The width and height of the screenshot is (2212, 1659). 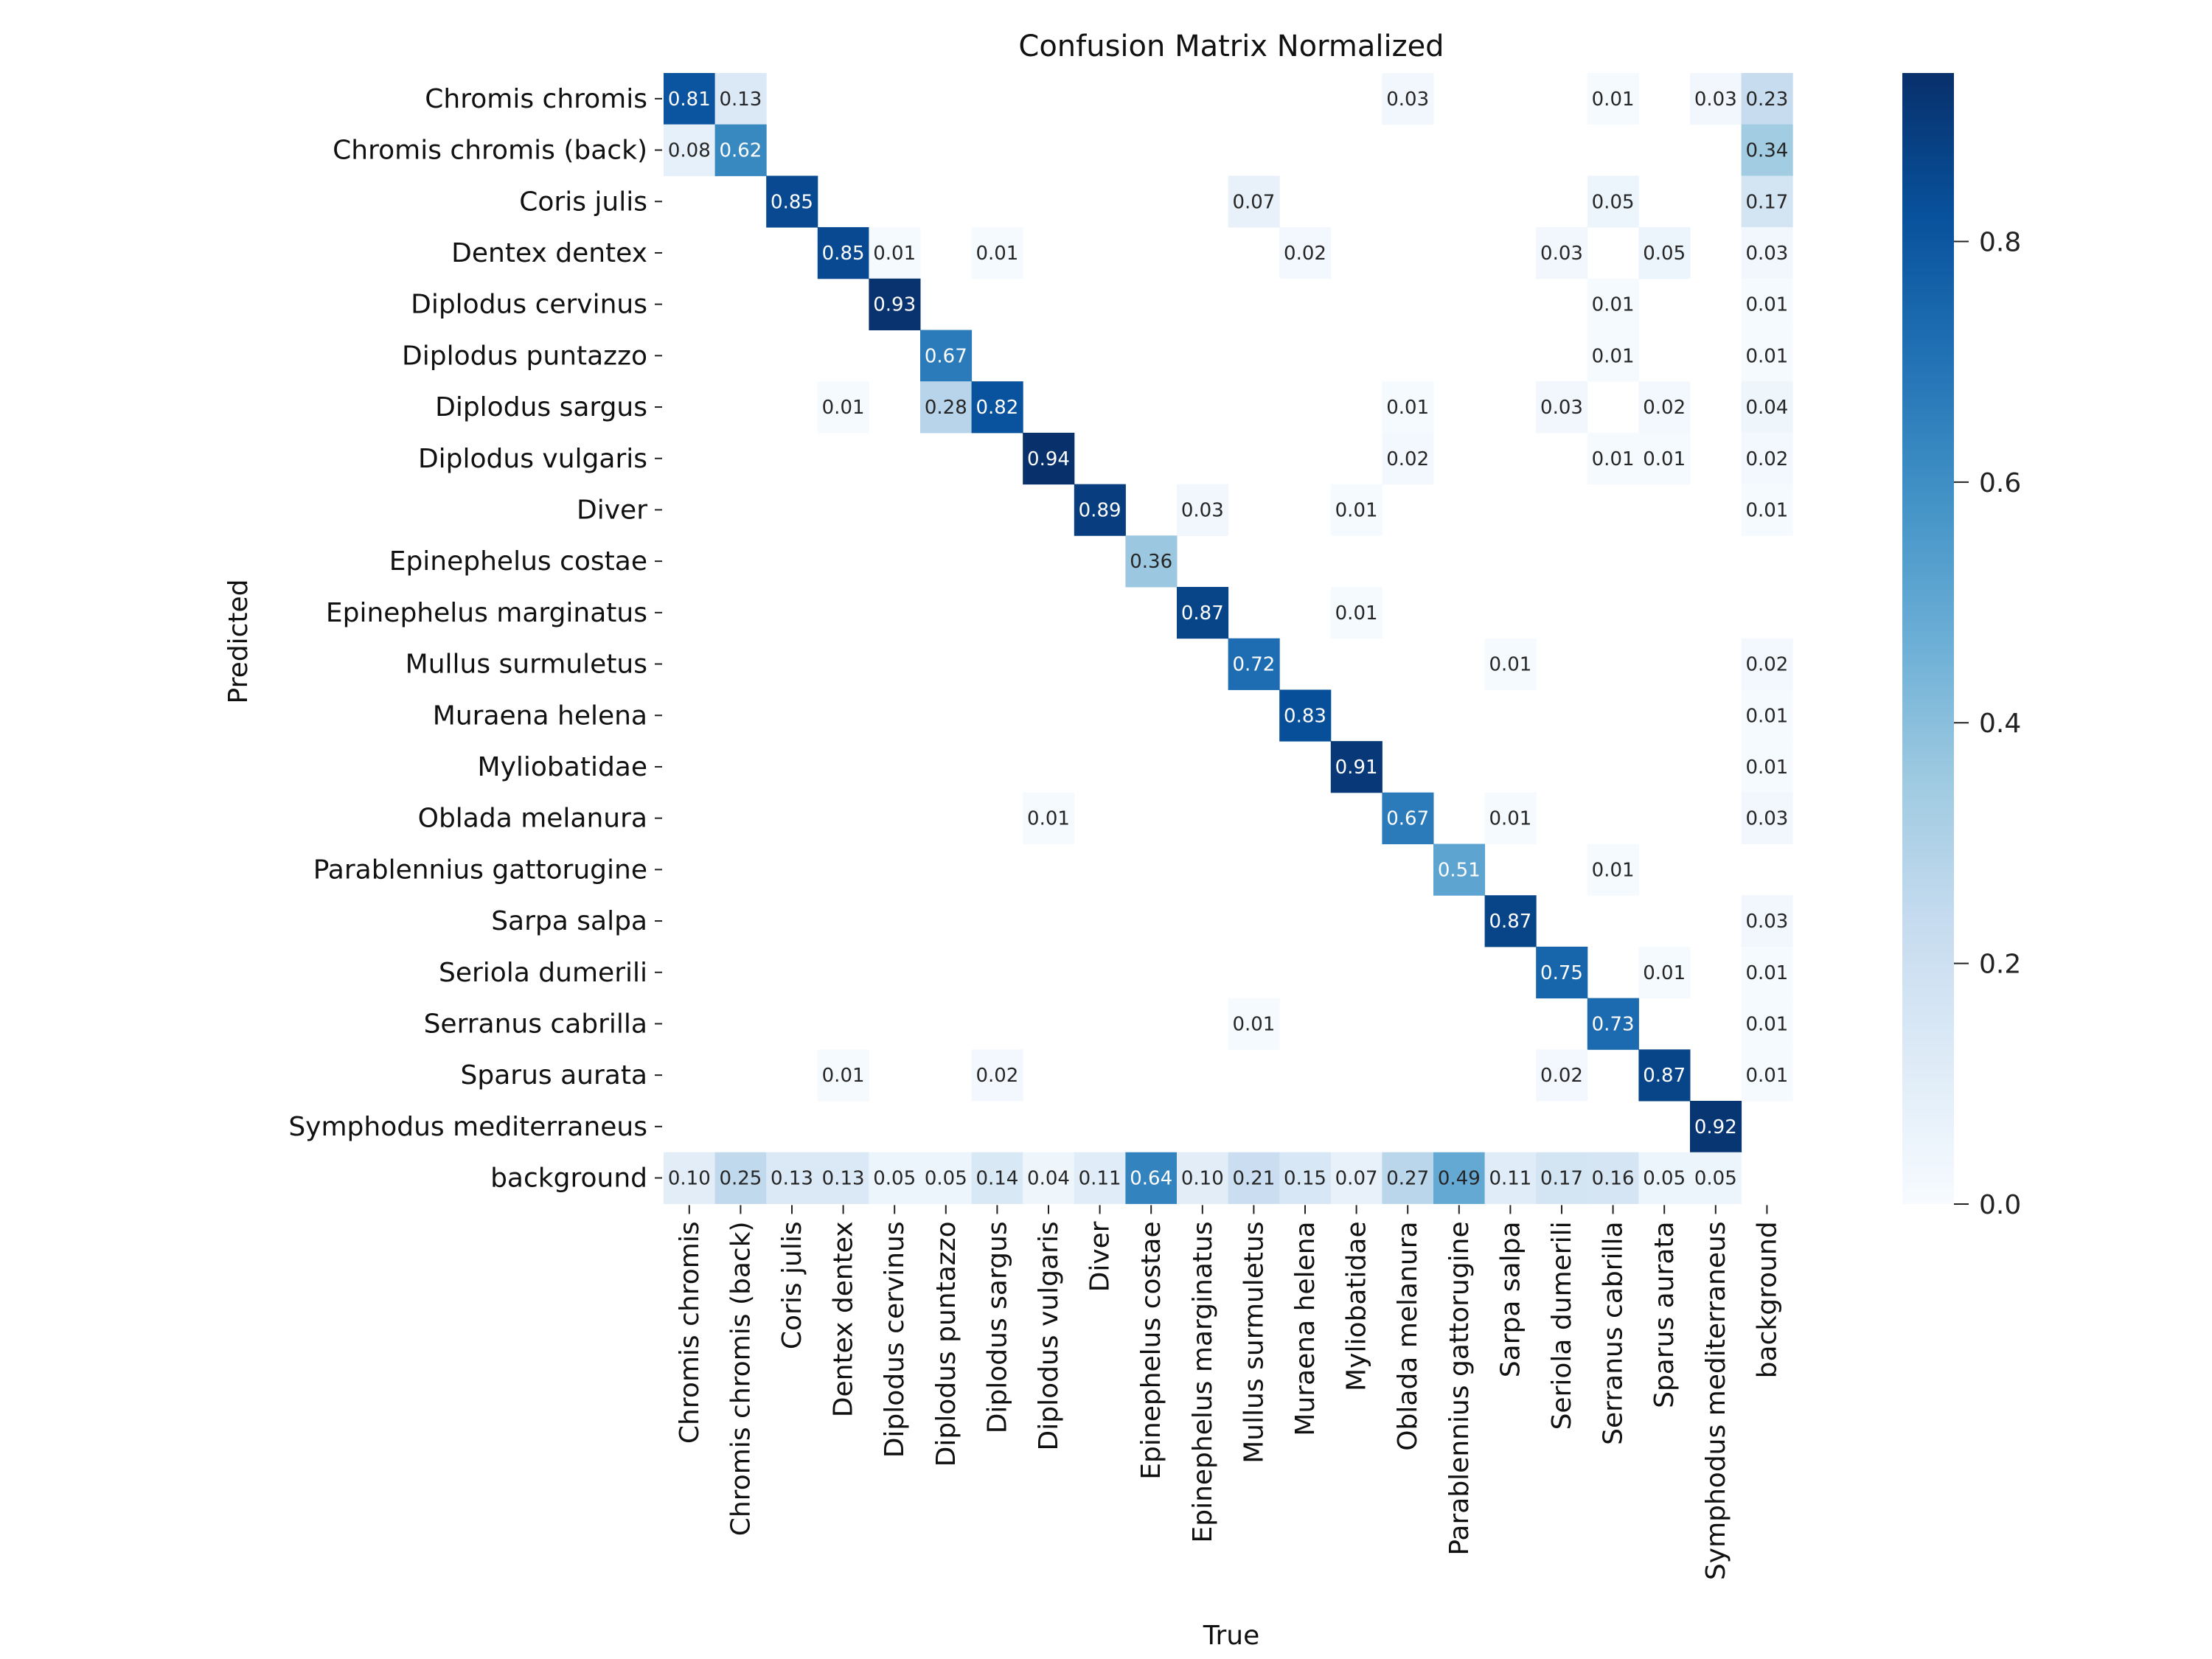 I want to click on x-tick-label: Parablennius gattorugine, so click(x=1459, y=1388).